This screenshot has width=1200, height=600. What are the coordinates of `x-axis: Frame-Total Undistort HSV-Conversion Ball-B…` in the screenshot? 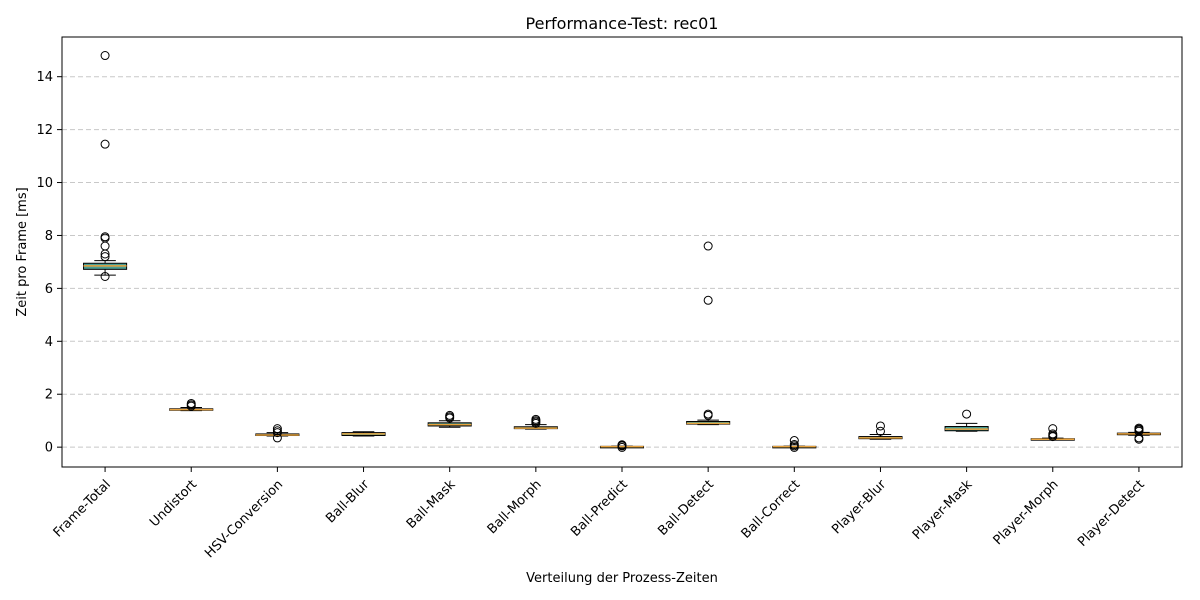 It's located at (599, 514).